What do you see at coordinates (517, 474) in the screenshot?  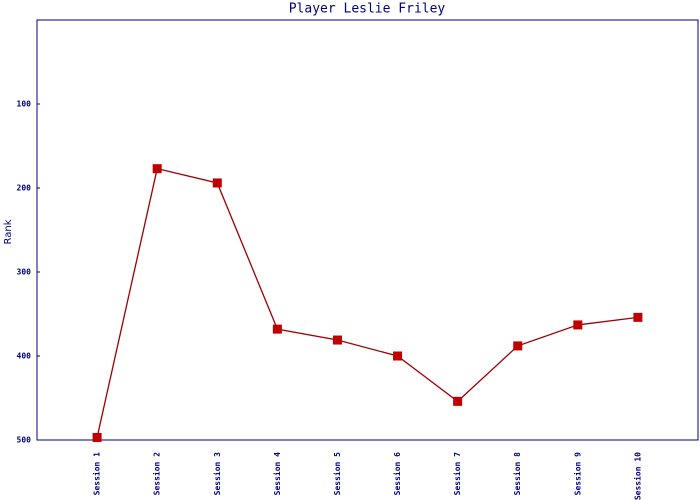 I see `x-tick-label: Session 8` at bounding box center [517, 474].